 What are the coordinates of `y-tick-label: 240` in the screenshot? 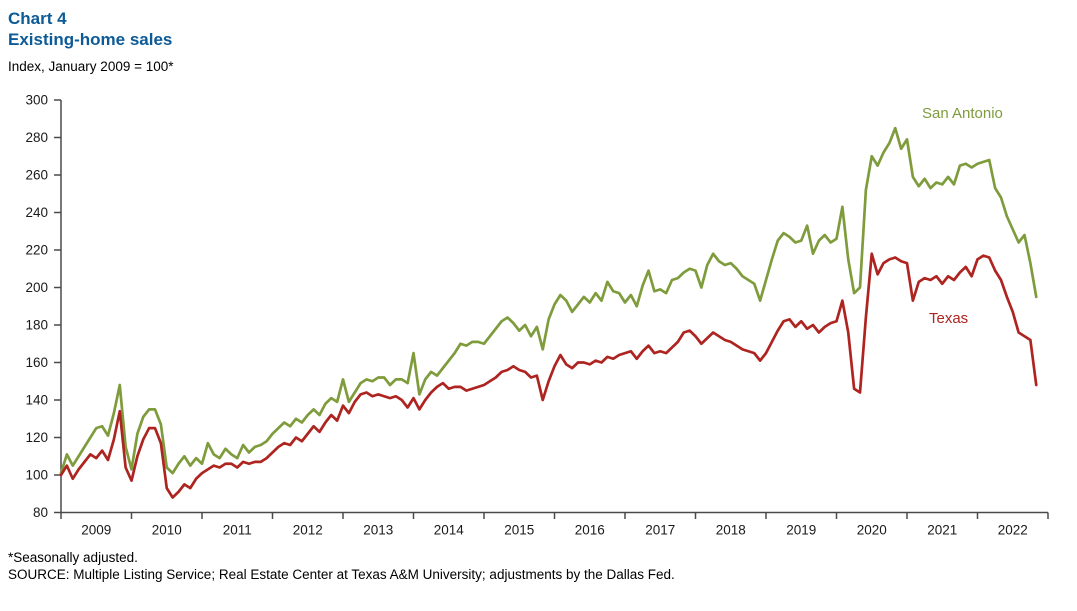 It's located at (36, 212).